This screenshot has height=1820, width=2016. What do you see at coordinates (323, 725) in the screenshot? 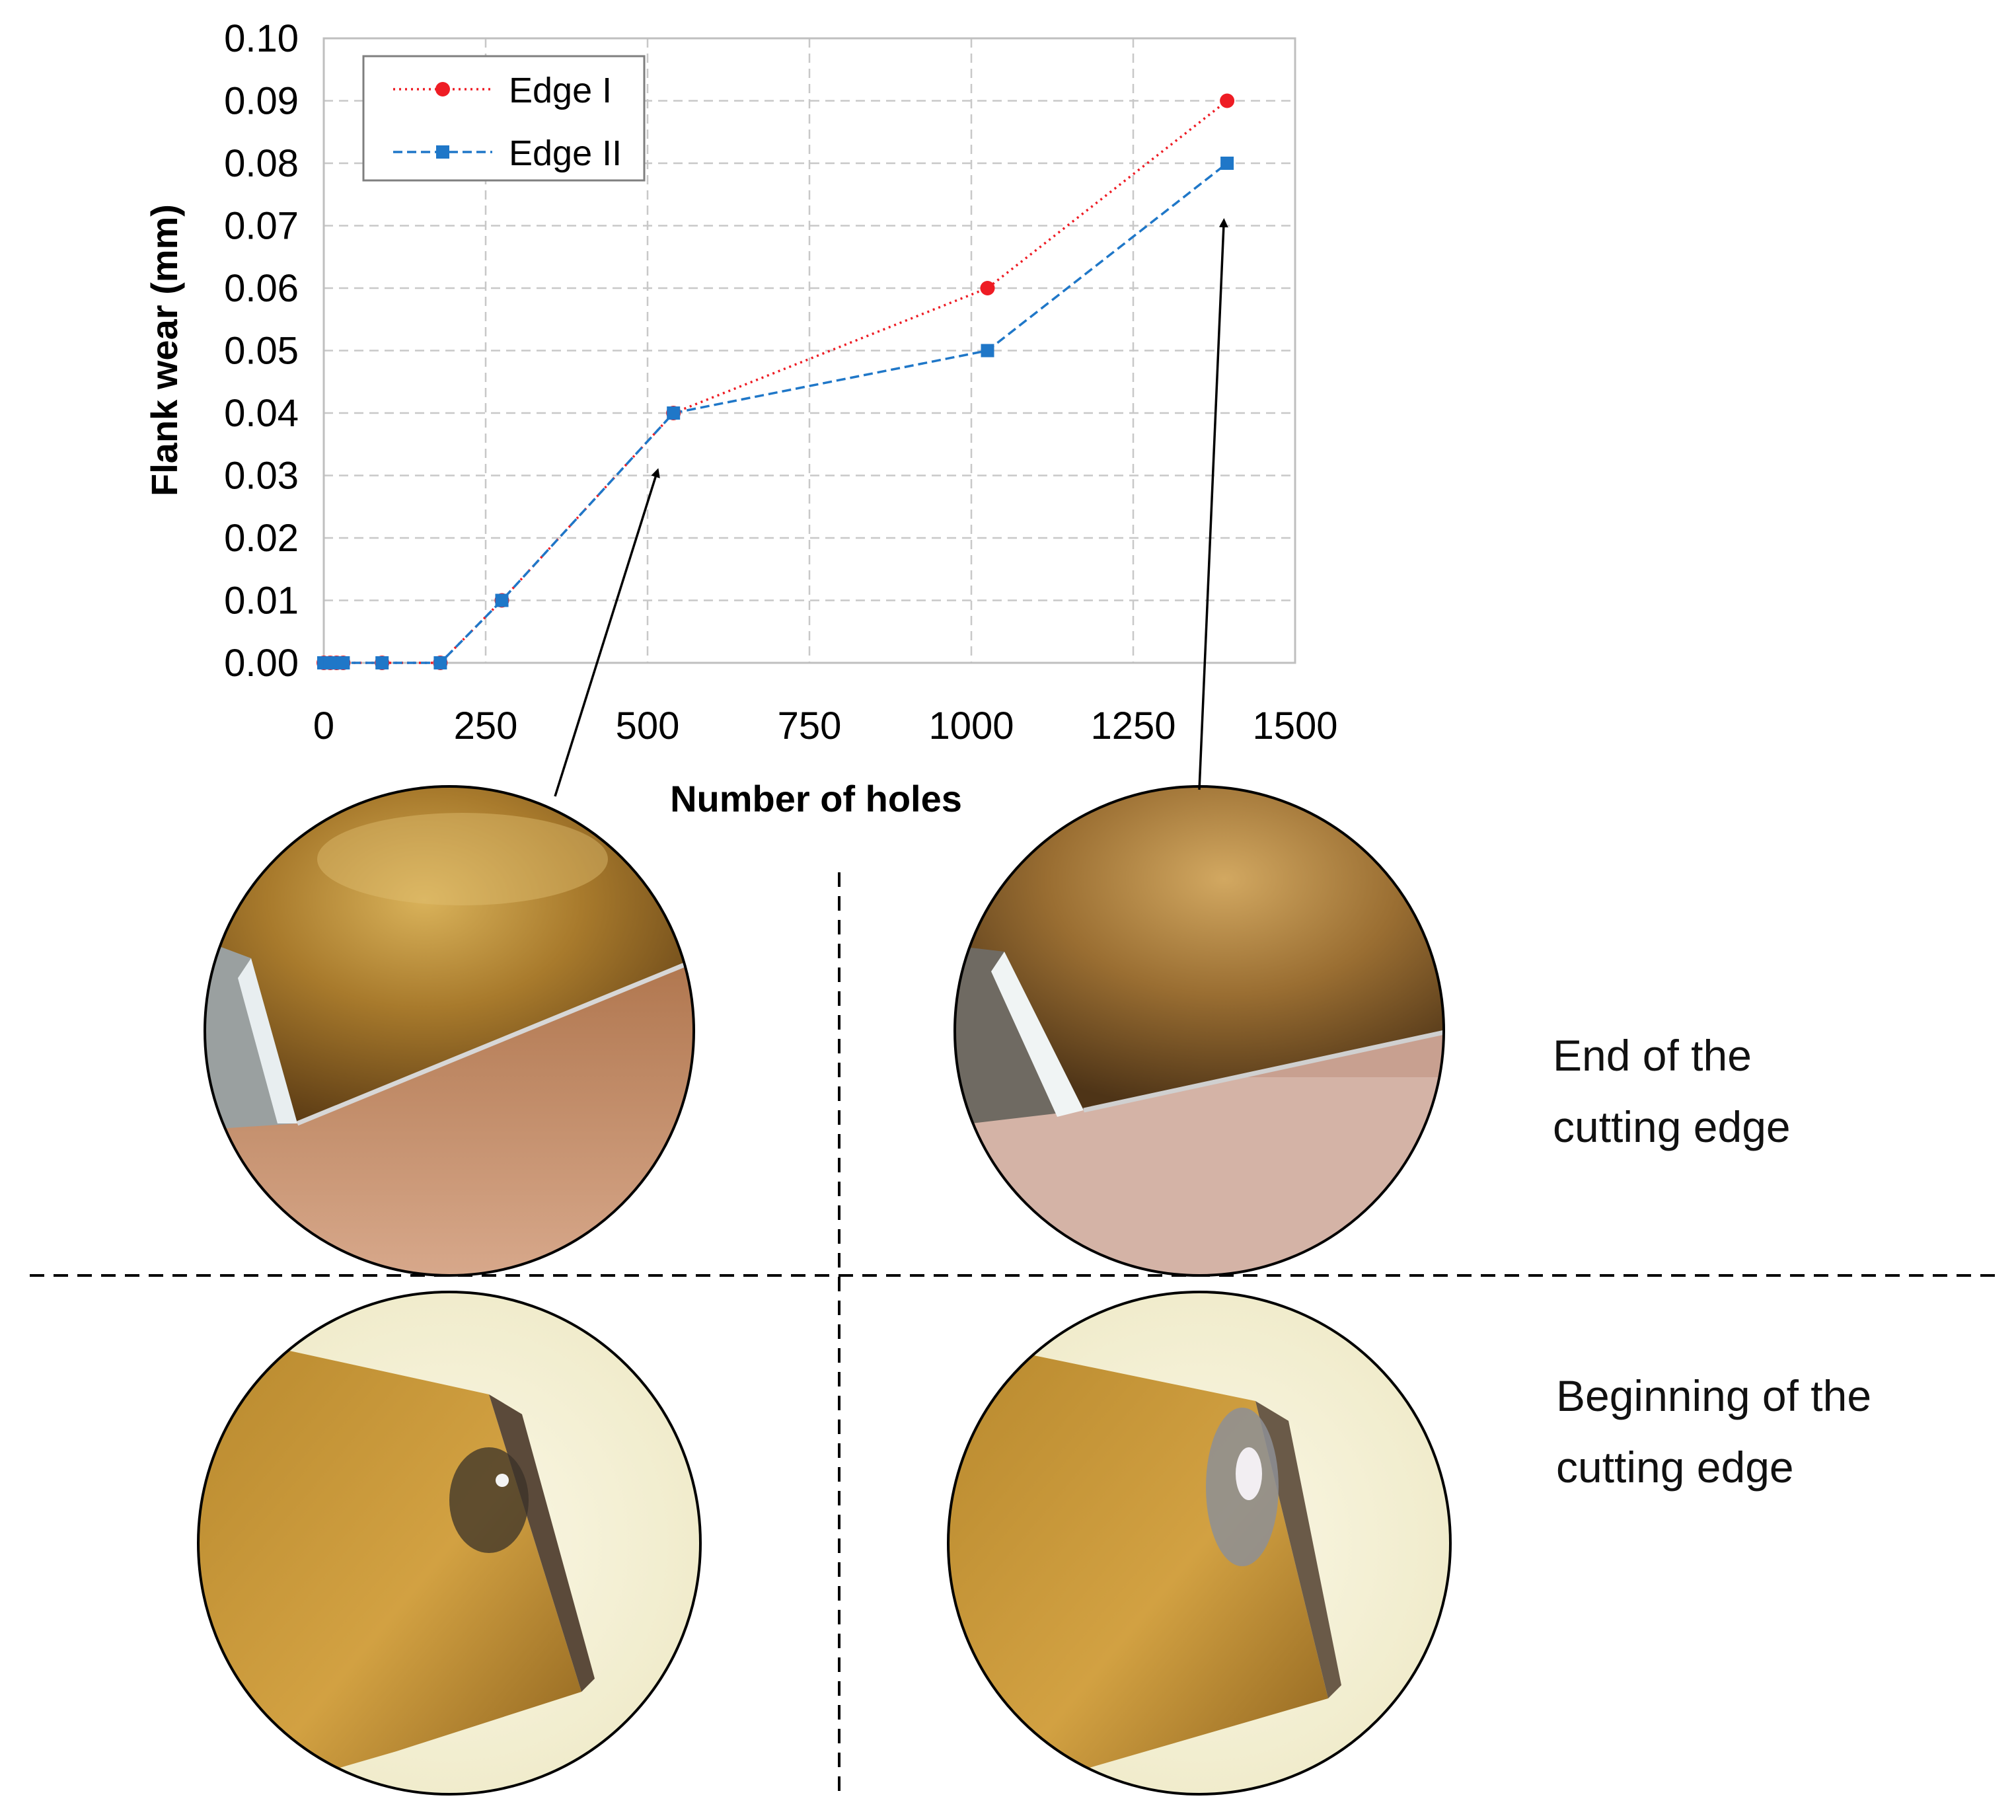
I see `x-tick-label: 0` at bounding box center [323, 725].